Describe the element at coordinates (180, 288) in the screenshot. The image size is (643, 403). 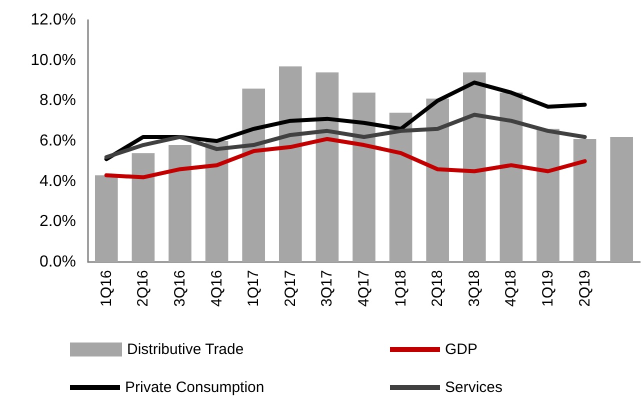
I see `x-tick-label: 3Q16` at that location.